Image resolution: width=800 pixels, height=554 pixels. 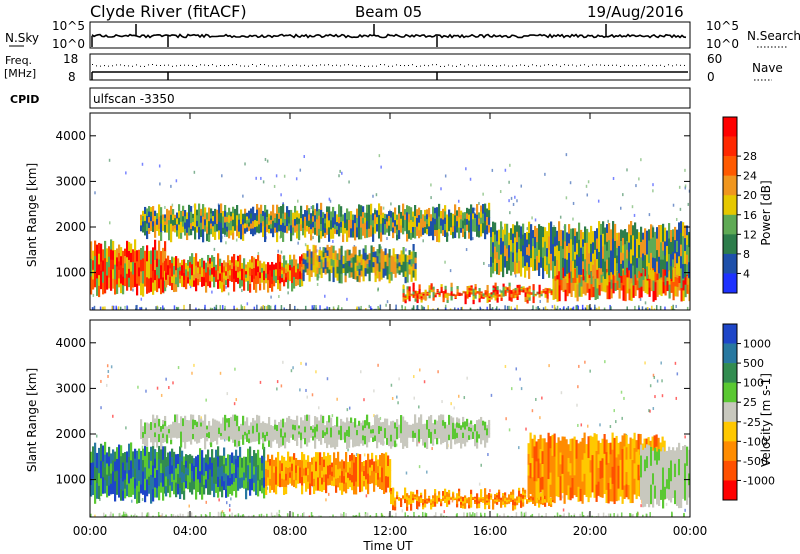 I want to click on power-ytick-label: 3000, so click(x=70, y=181).